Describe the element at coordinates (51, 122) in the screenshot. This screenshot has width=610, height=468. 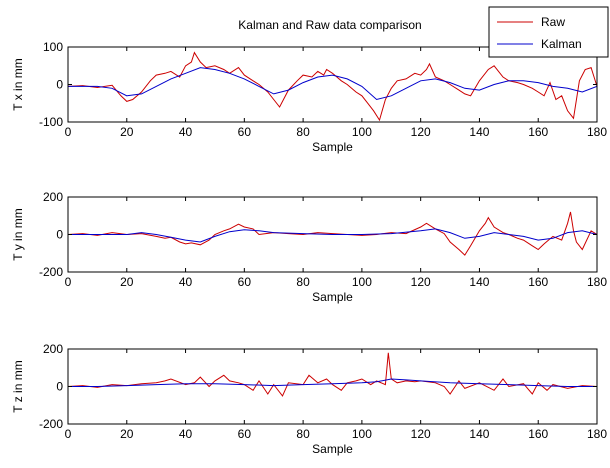
I see `y-tick-label: -100` at that location.